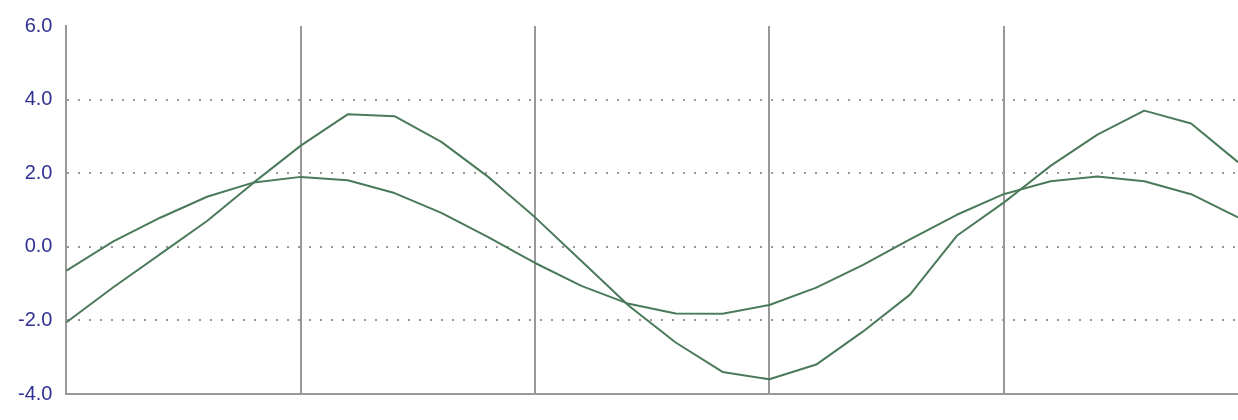 The height and width of the screenshot is (420, 1238). Describe the element at coordinates (38, 171) in the screenshot. I see `y-tick-label: 2.0` at that location.